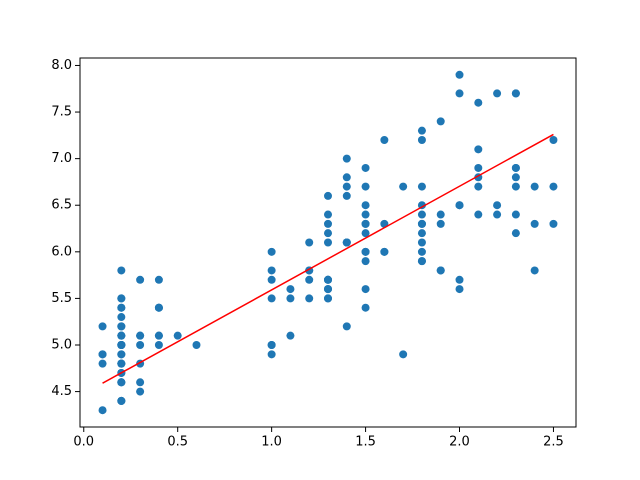 This screenshot has width=640, height=480. What do you see at coordinates (459, 442) in the screenshot?
I see `x-tick-label: 2.0` at bounding box center [459, 442].